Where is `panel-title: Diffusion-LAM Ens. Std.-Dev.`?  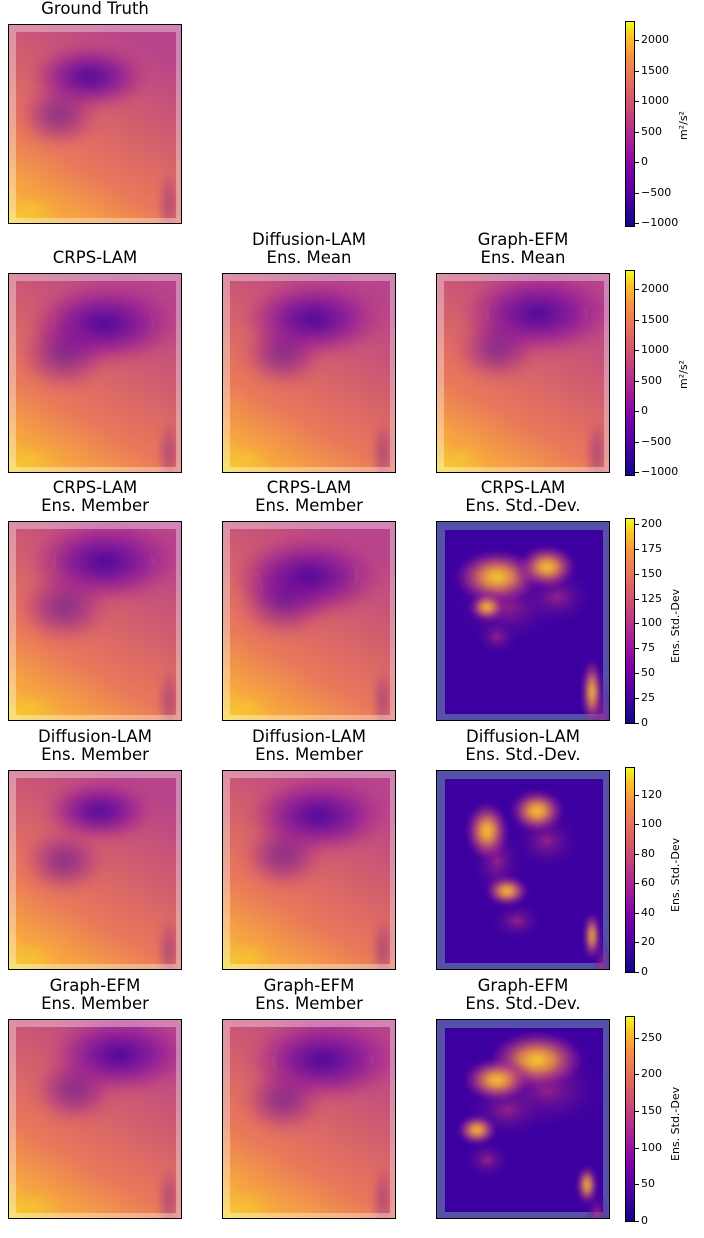 panel-title: Diffusion-LAM Ens. Std.-Dev. is located at coordinates (523, 745).